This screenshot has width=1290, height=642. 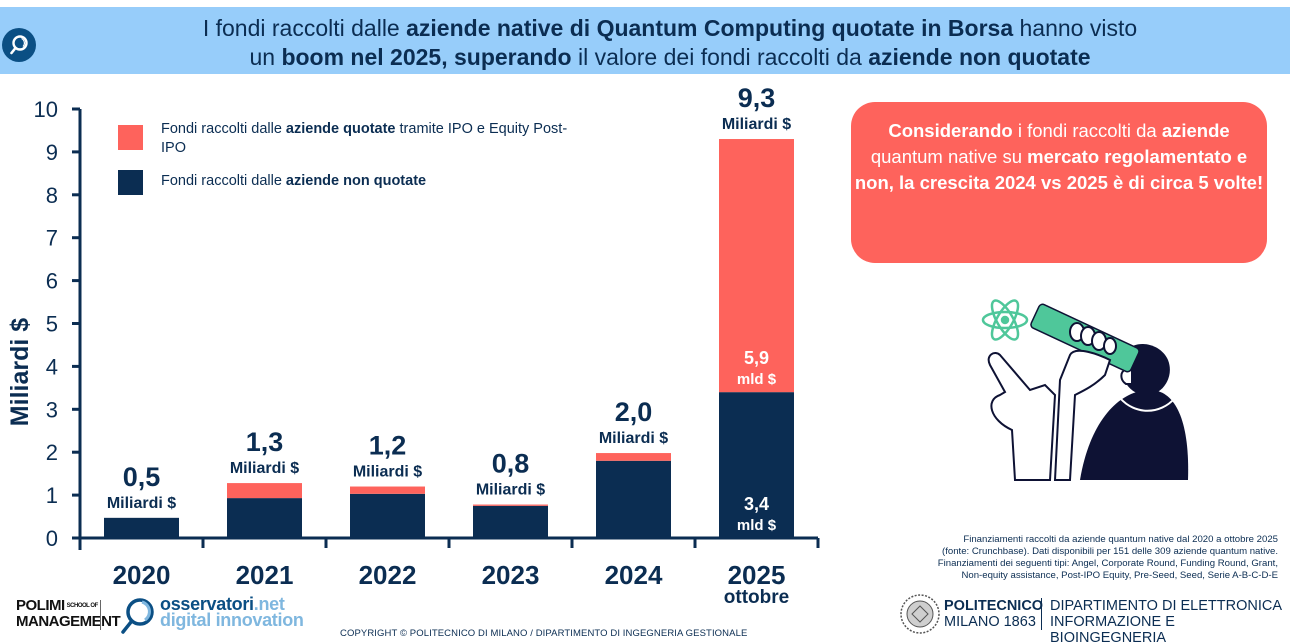 What do you see at coordinates (979, 57) in the screenshot?
I see `title-run: aziende non quotate` at bounding box center [979, 57].